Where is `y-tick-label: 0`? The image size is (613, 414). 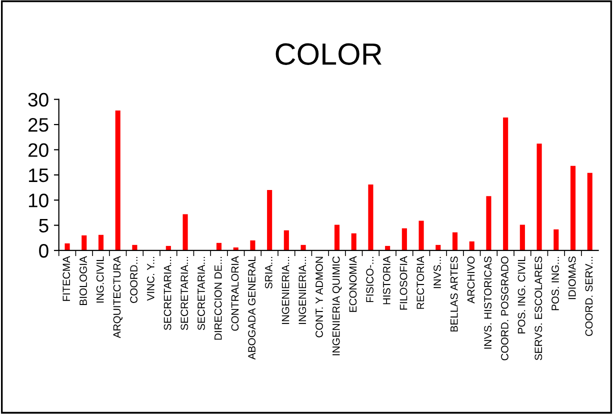 y-tick-label: 0 is located at coordinates (43, 251).